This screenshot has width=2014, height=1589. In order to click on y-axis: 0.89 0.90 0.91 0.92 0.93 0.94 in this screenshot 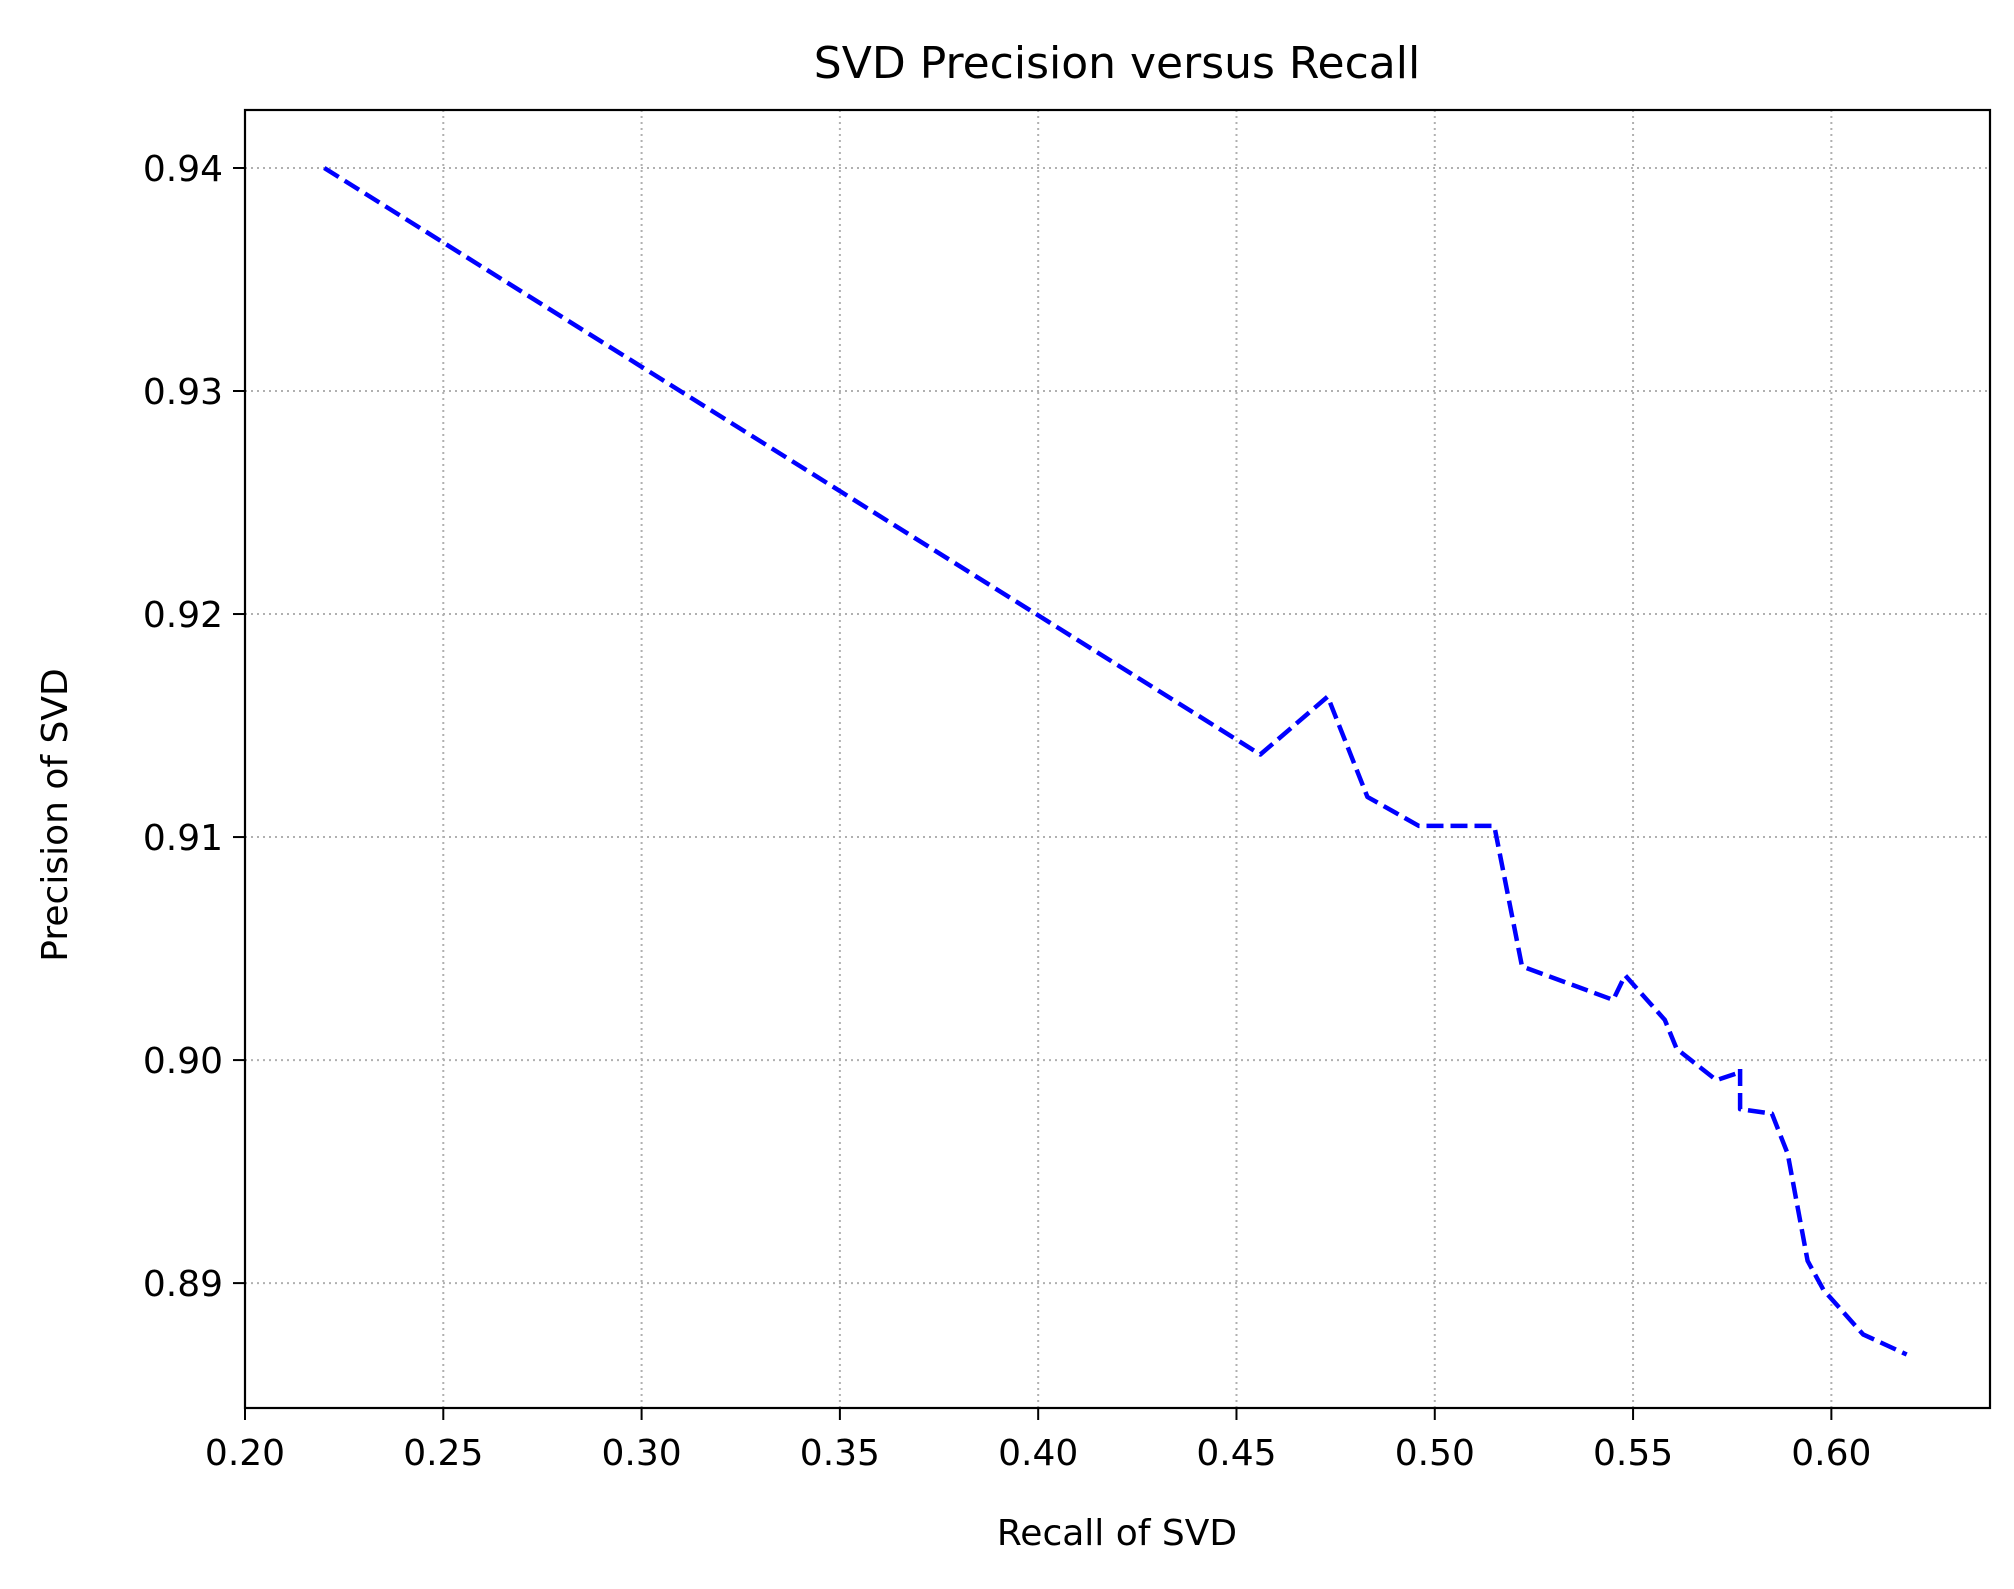, I will do `click(194, 727)`.